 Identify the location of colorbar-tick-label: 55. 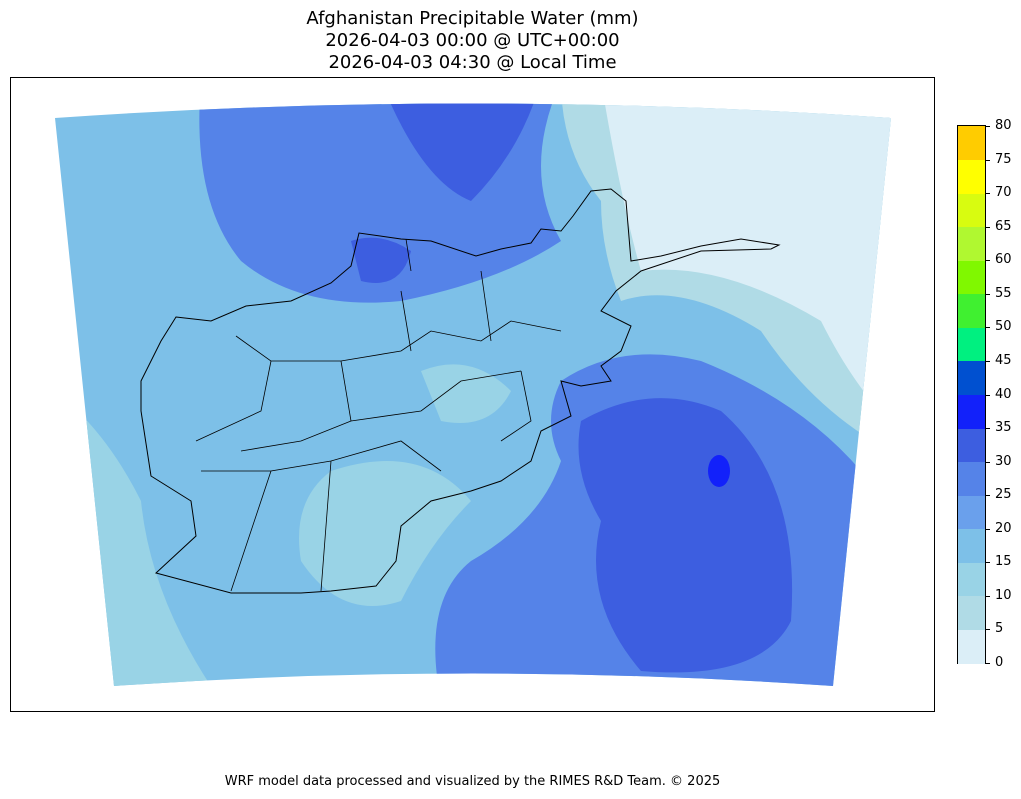
(999, 293).